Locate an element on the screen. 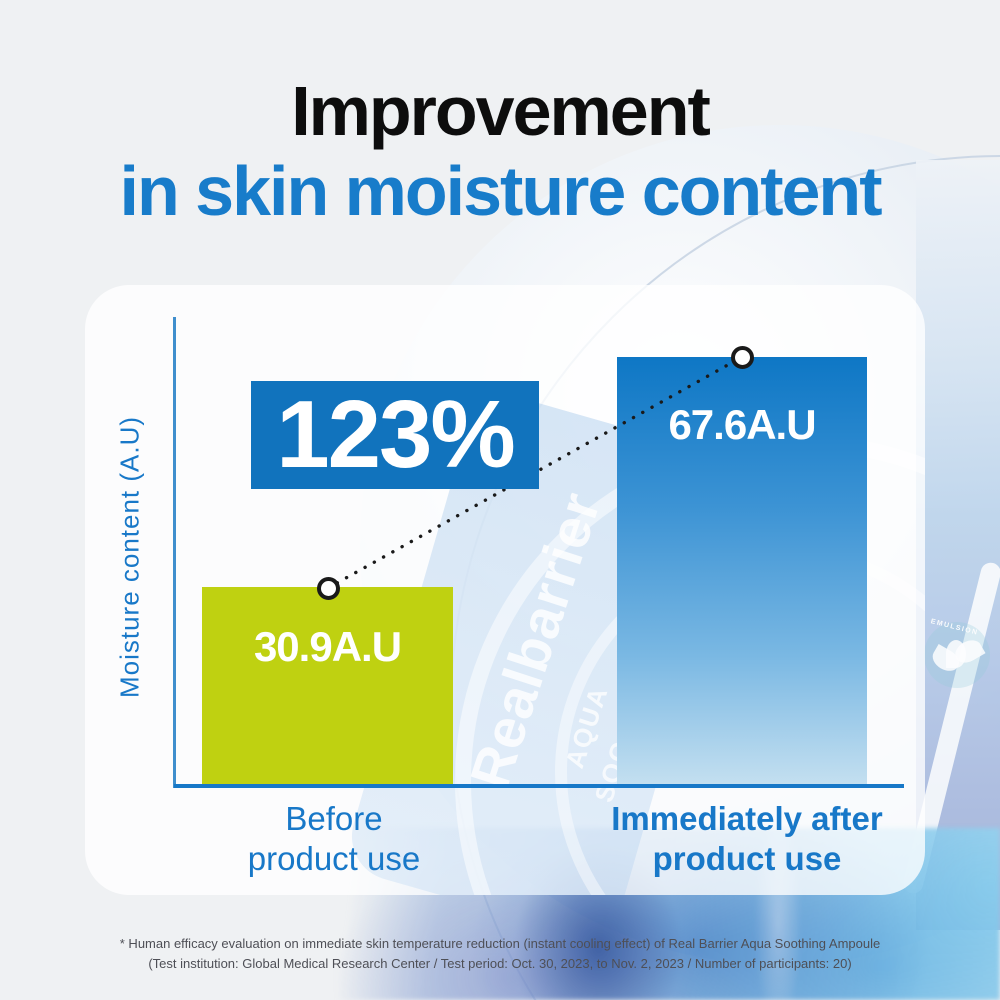 The width and height of the screenshot is (1000, 1000). background-right-bottle-edge: EMULSION is located at coordinates (950, 545).